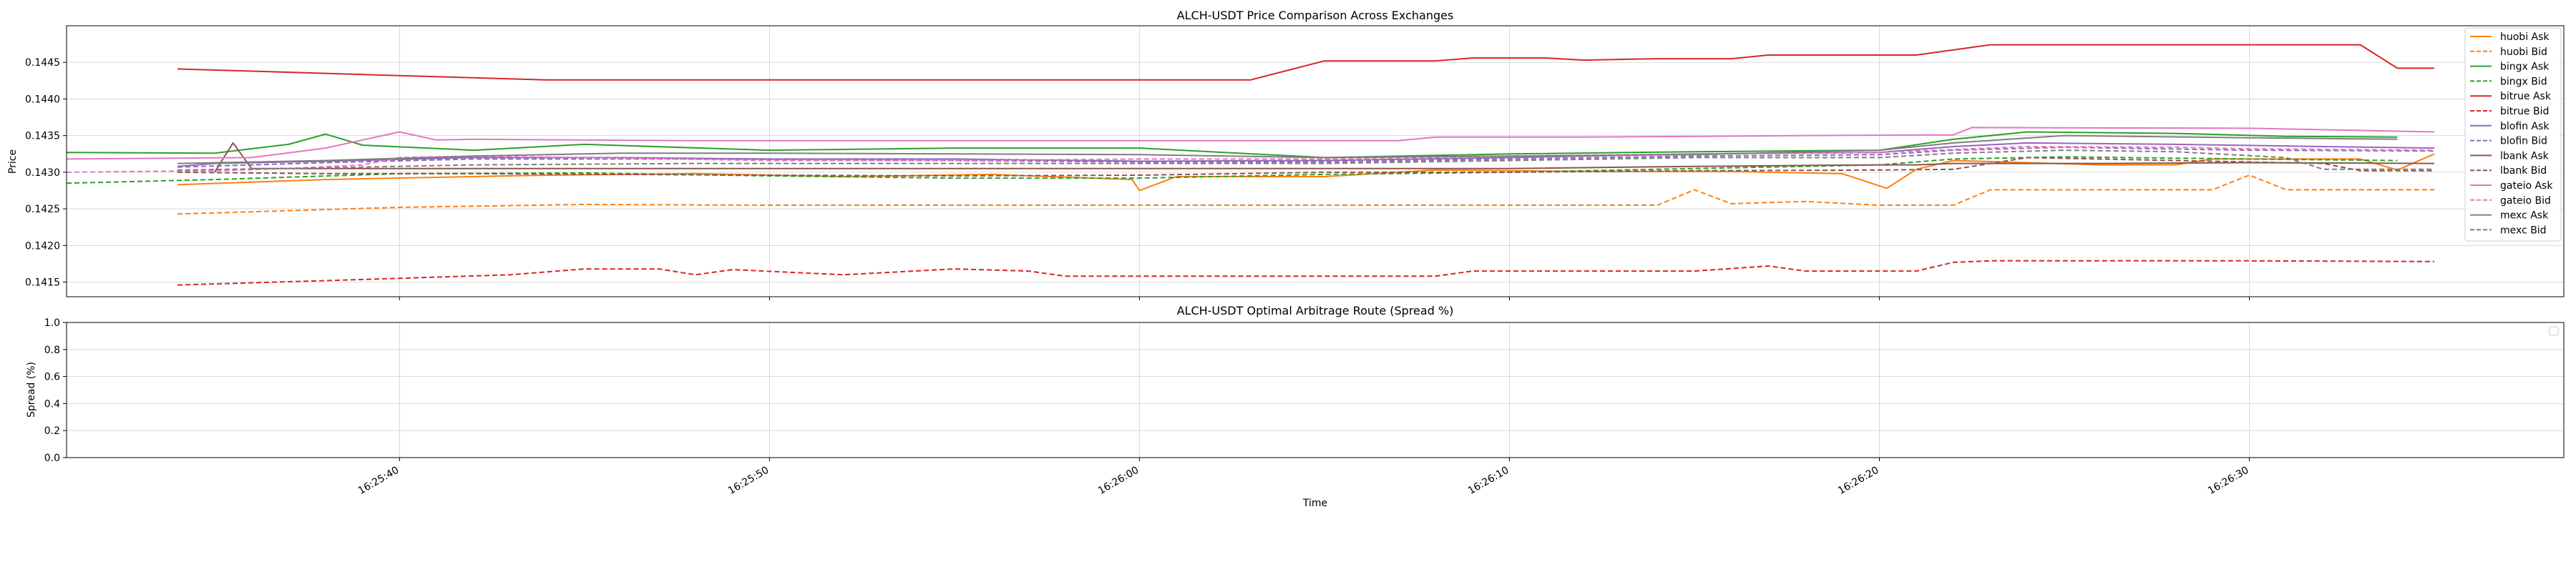 Image resolution: width=2576 pixels, height=572 pixels. What do you see at coordinates (42, 136) in the screenshot?
I see `price-y-tick-label: 0.1435` at bounding box center [42, 136].